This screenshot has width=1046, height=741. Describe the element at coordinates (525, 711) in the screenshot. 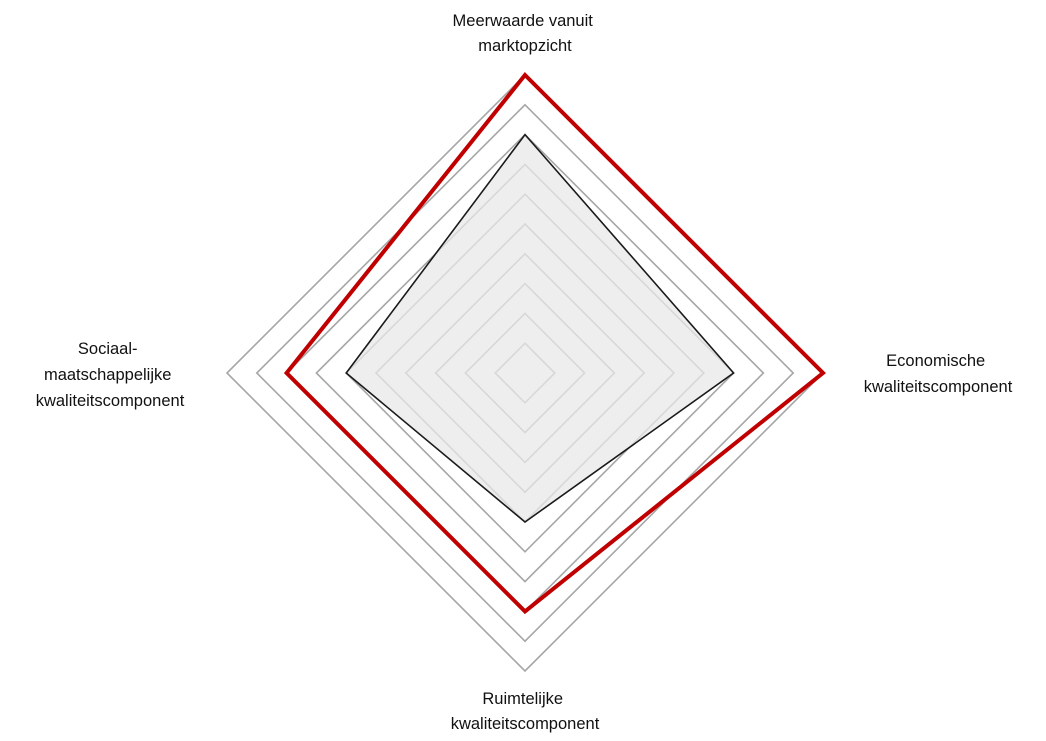

I see `axis-label-ruimtelijke: Ruimtelijke kwaliteitscomponent` at that location.